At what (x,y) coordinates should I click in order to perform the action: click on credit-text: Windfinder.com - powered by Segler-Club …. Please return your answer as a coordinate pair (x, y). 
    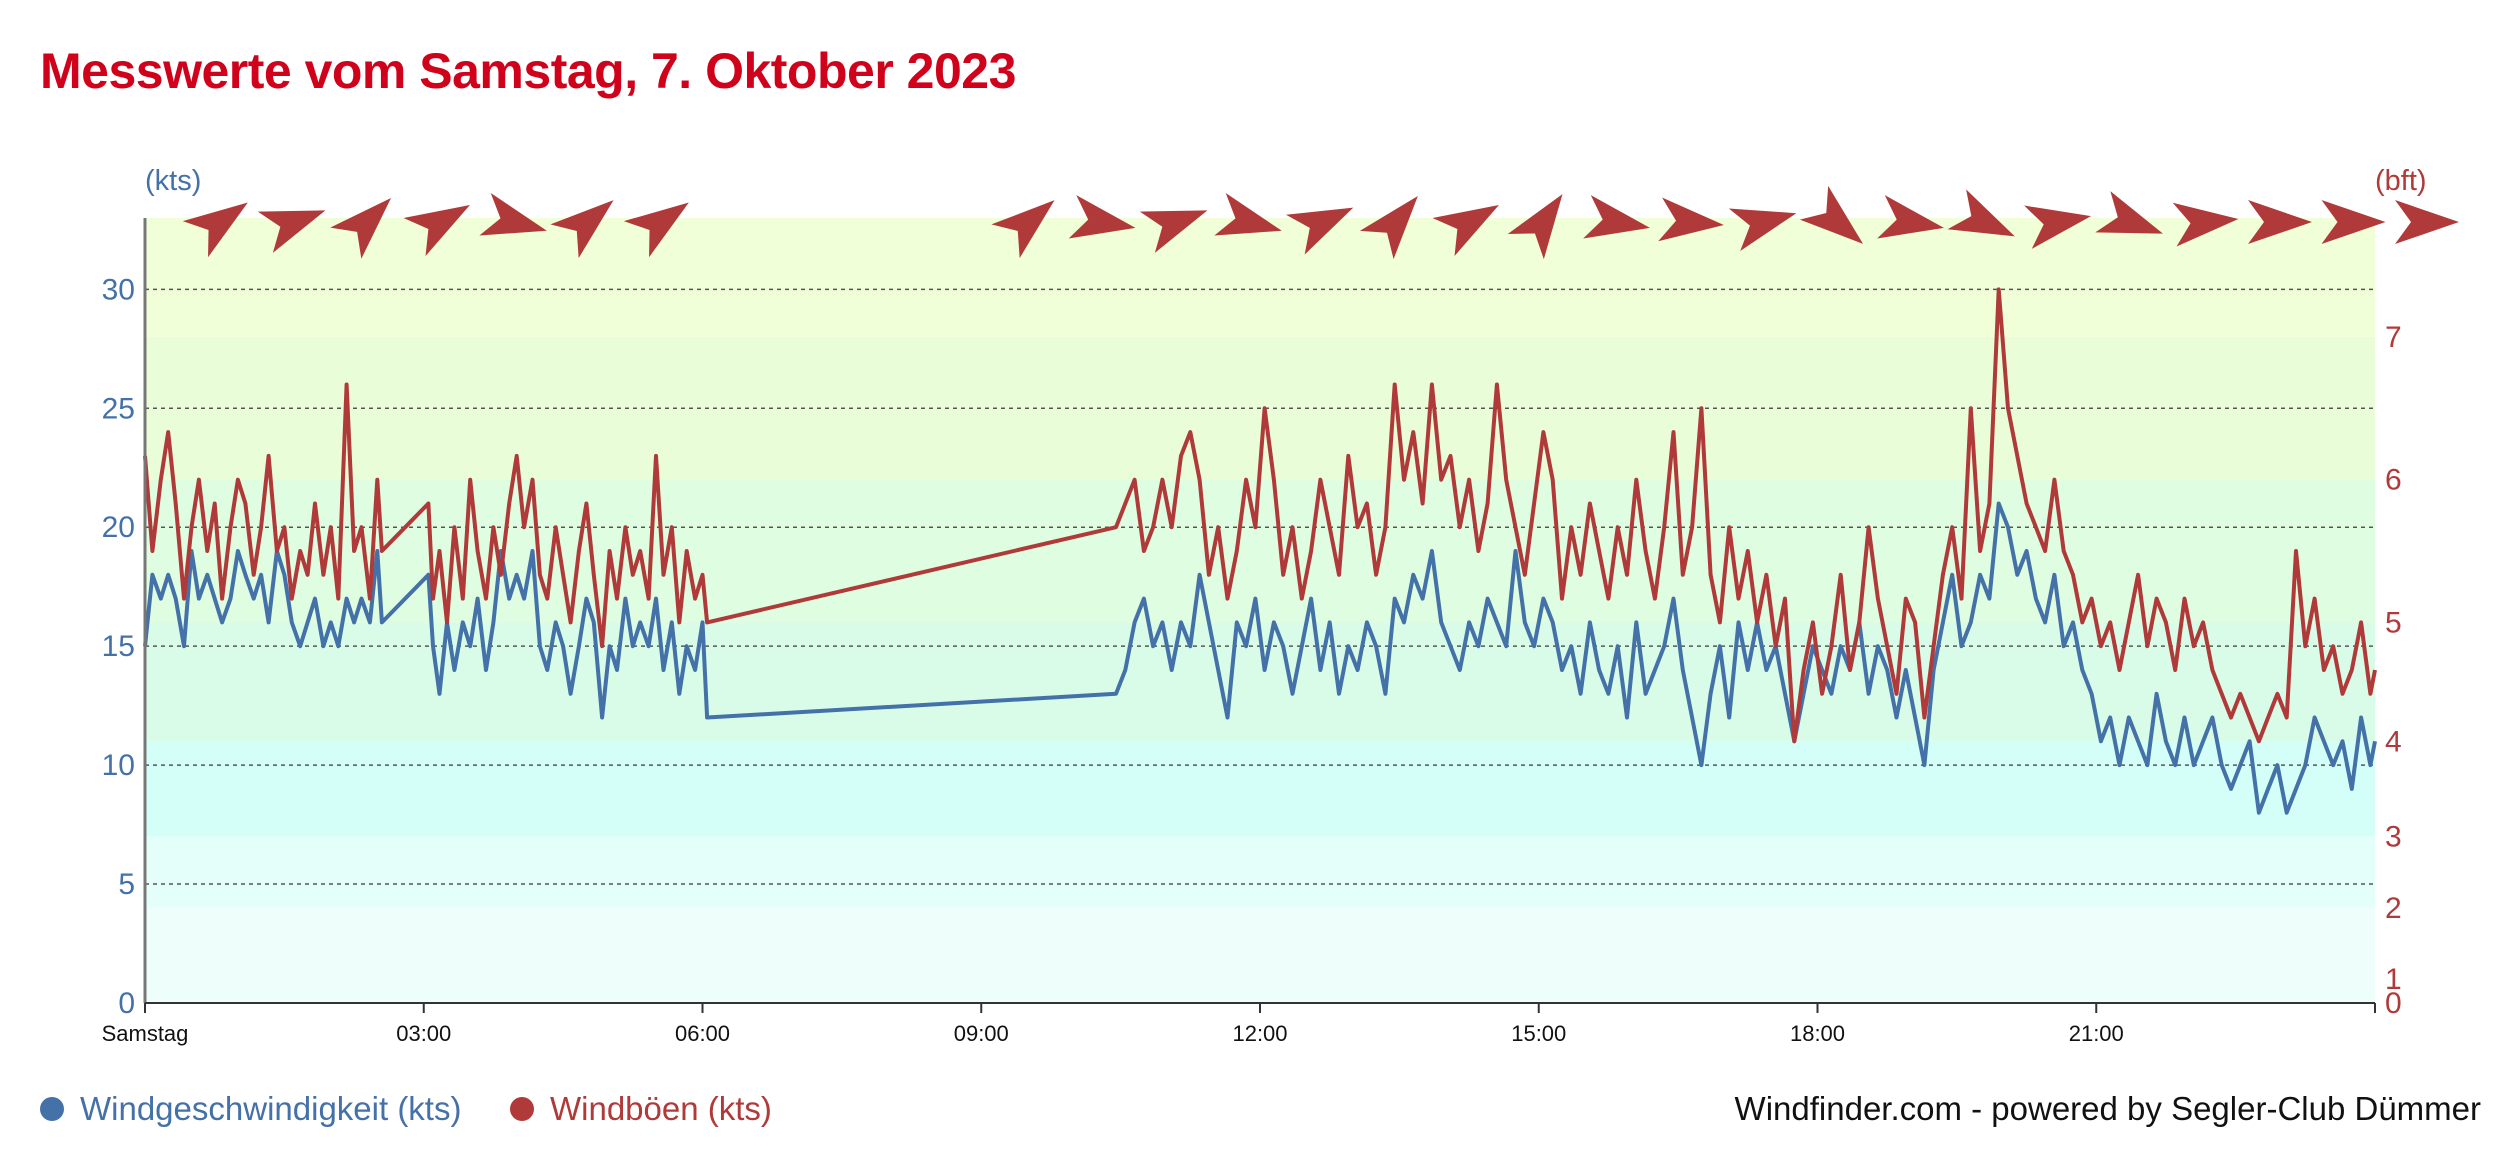
    Looking at the image, I should click on (2107, 1108).